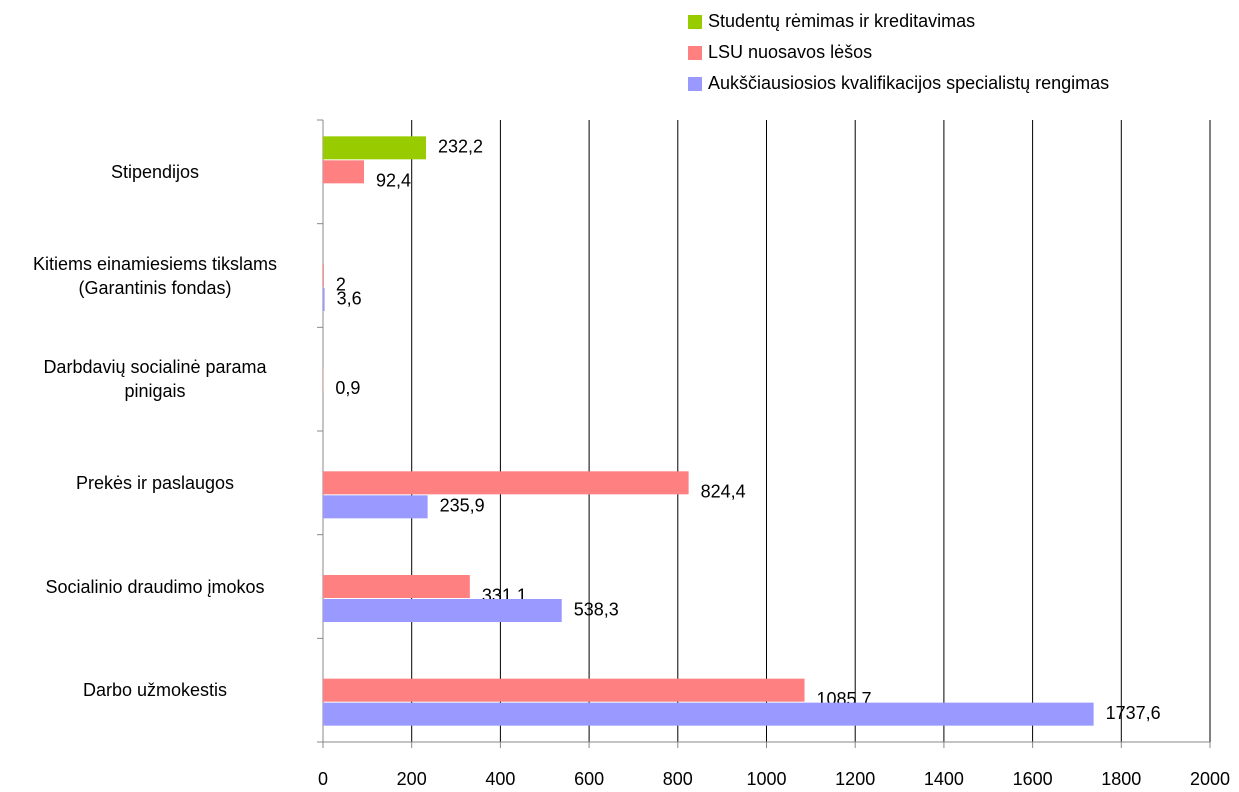 Image resolution: width=1239 pixels, height=792 pixels. Describe the element at coordinates (155, 482) in the screenshot. I see `y-tick-label: Prekės ir paslaugos` at that location.